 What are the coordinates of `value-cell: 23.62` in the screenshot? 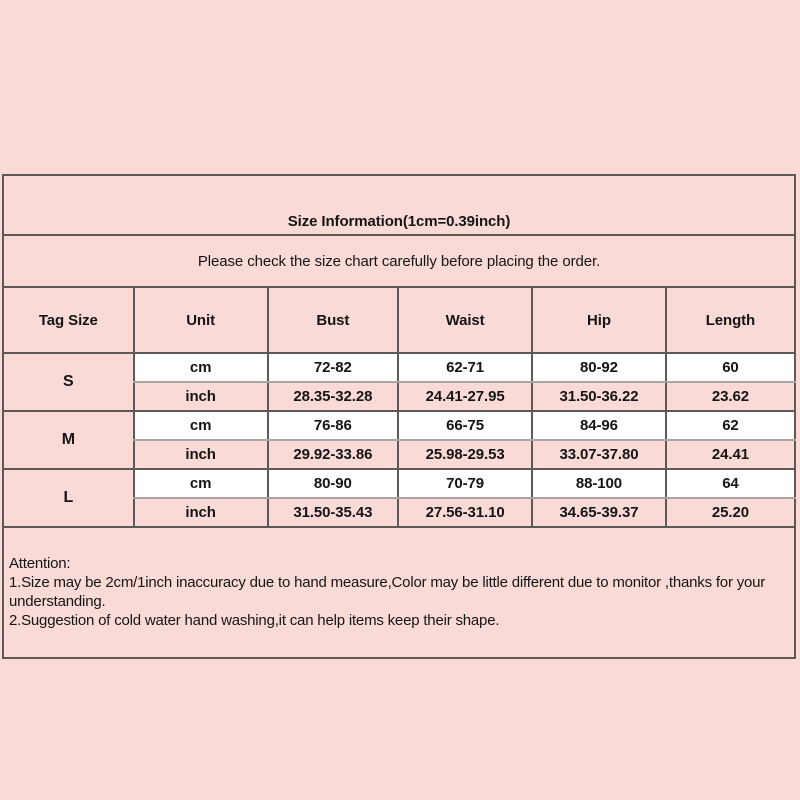 It's located at (729, 397).